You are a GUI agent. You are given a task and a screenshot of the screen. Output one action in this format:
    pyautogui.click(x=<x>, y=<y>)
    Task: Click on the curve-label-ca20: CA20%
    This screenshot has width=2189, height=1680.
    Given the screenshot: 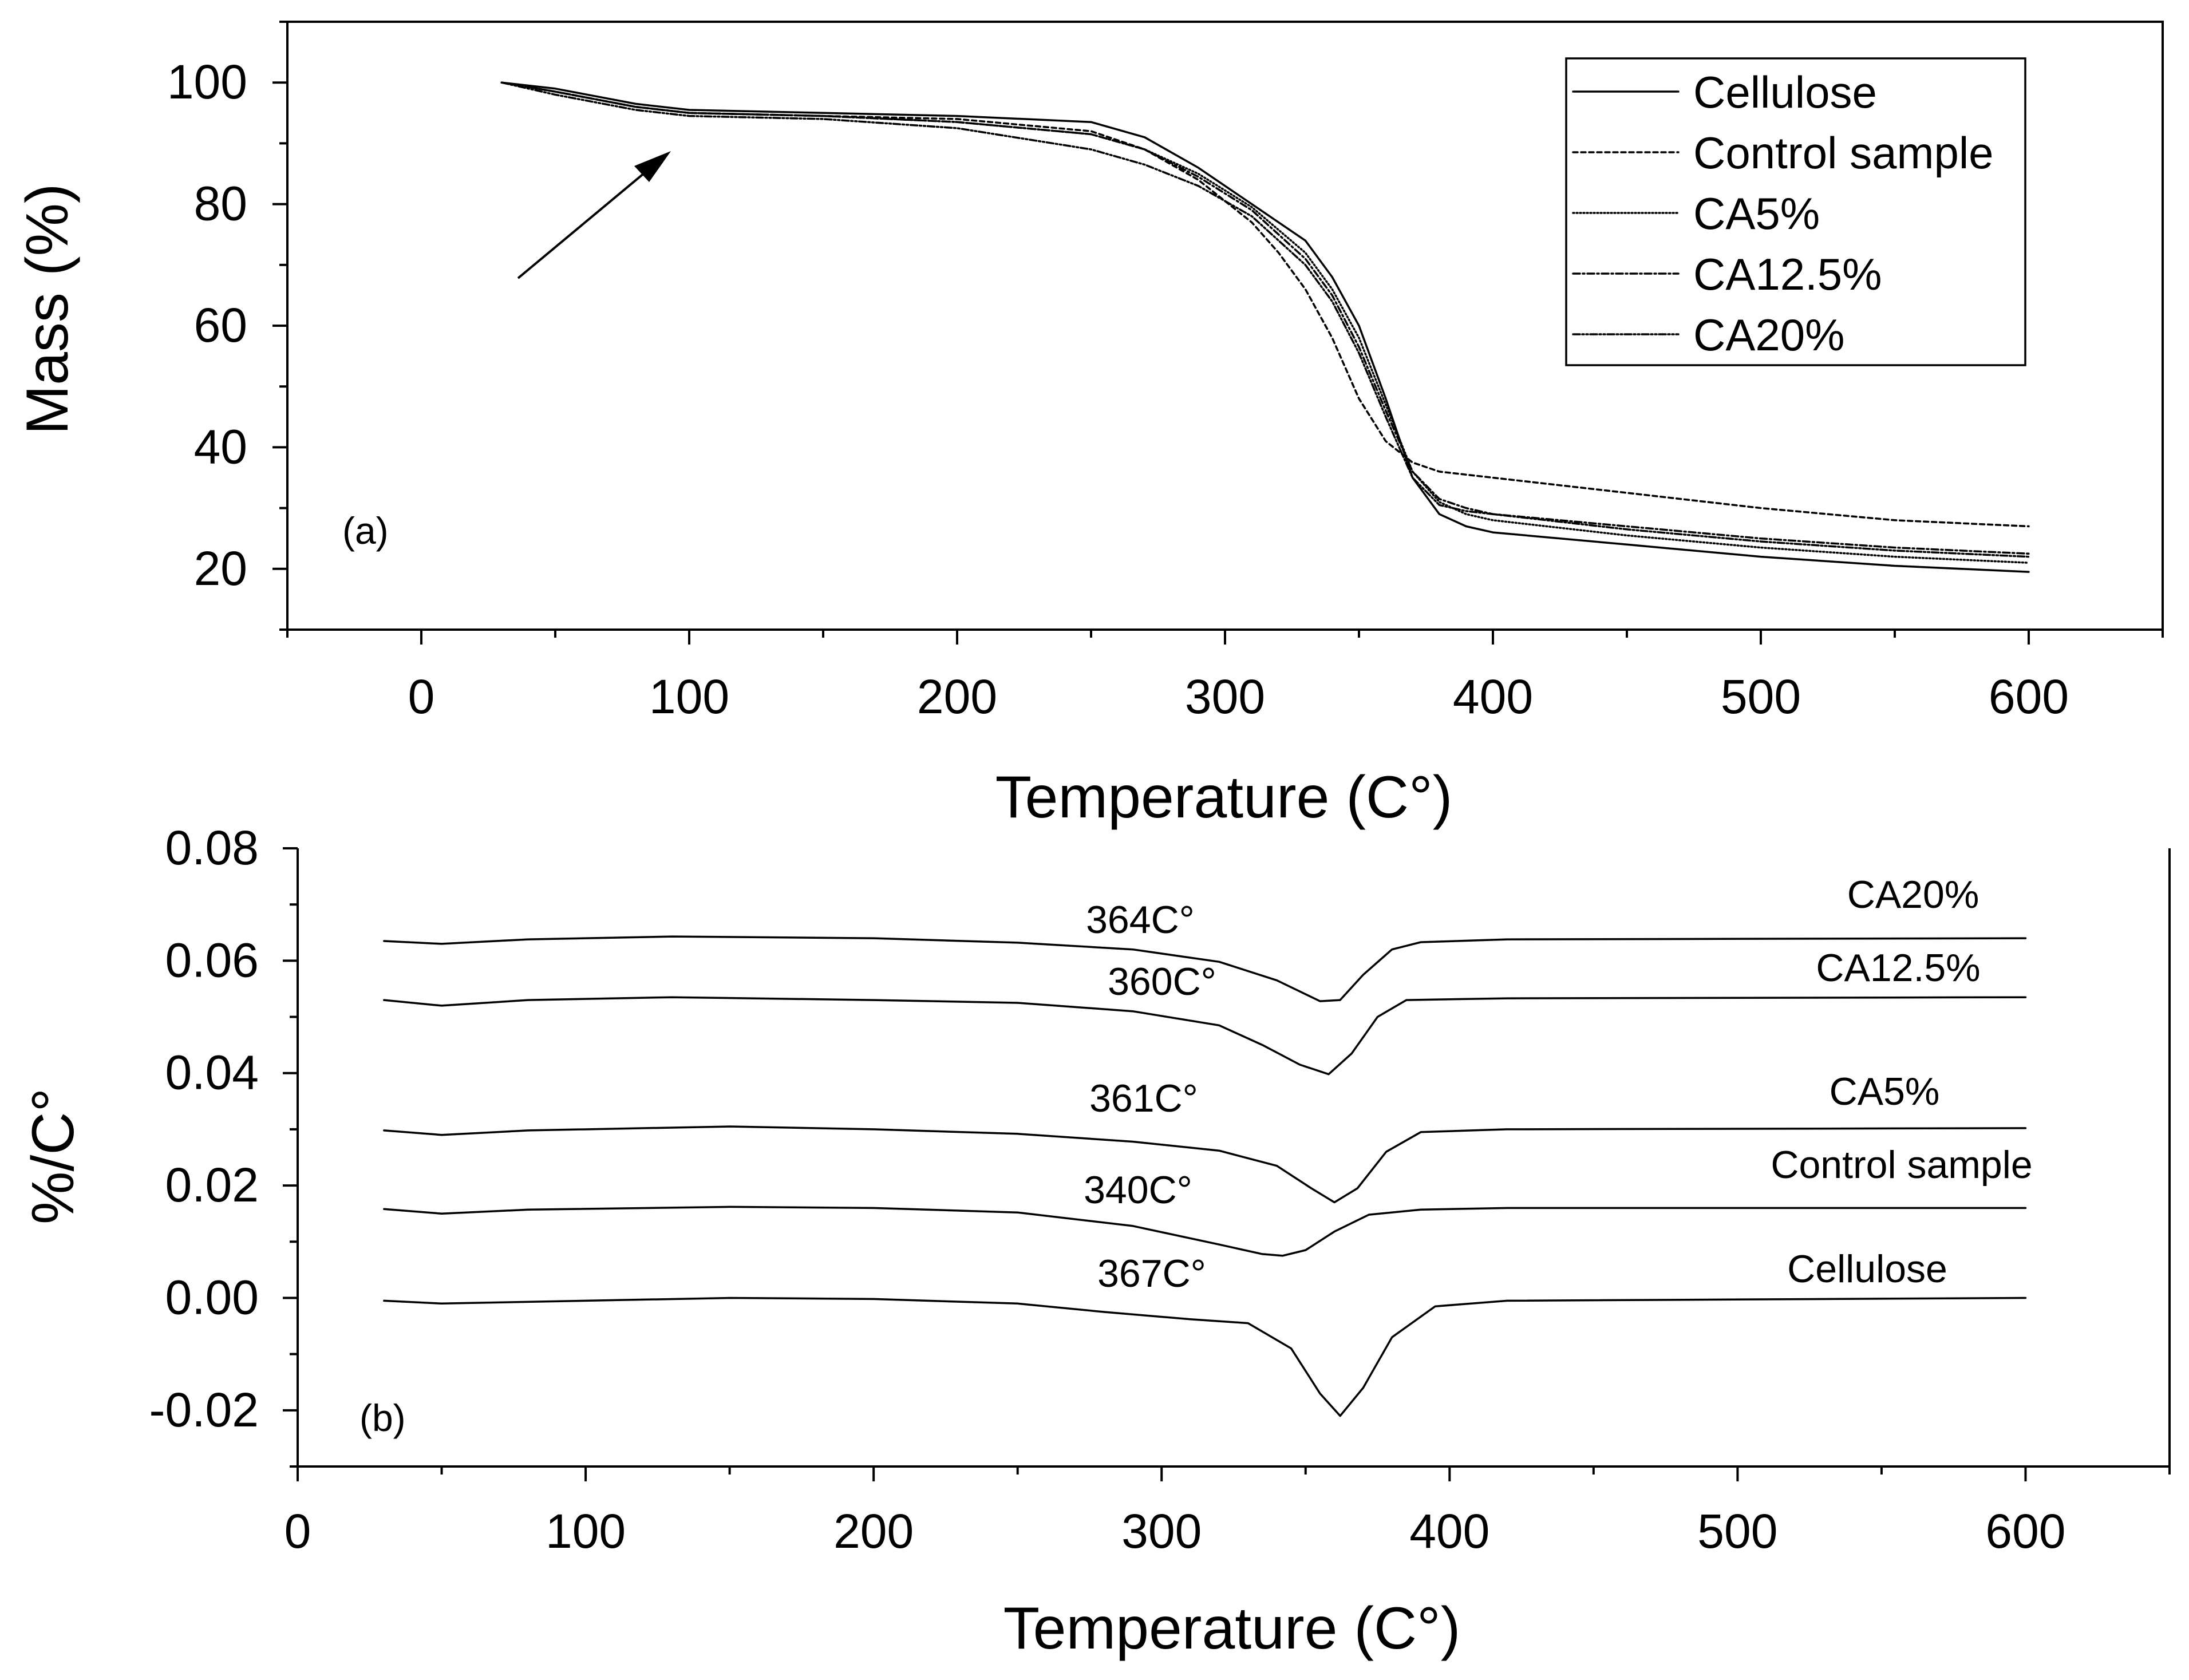 What is the action you would take?
    pyautogui.click(x=1913, y=894)
    